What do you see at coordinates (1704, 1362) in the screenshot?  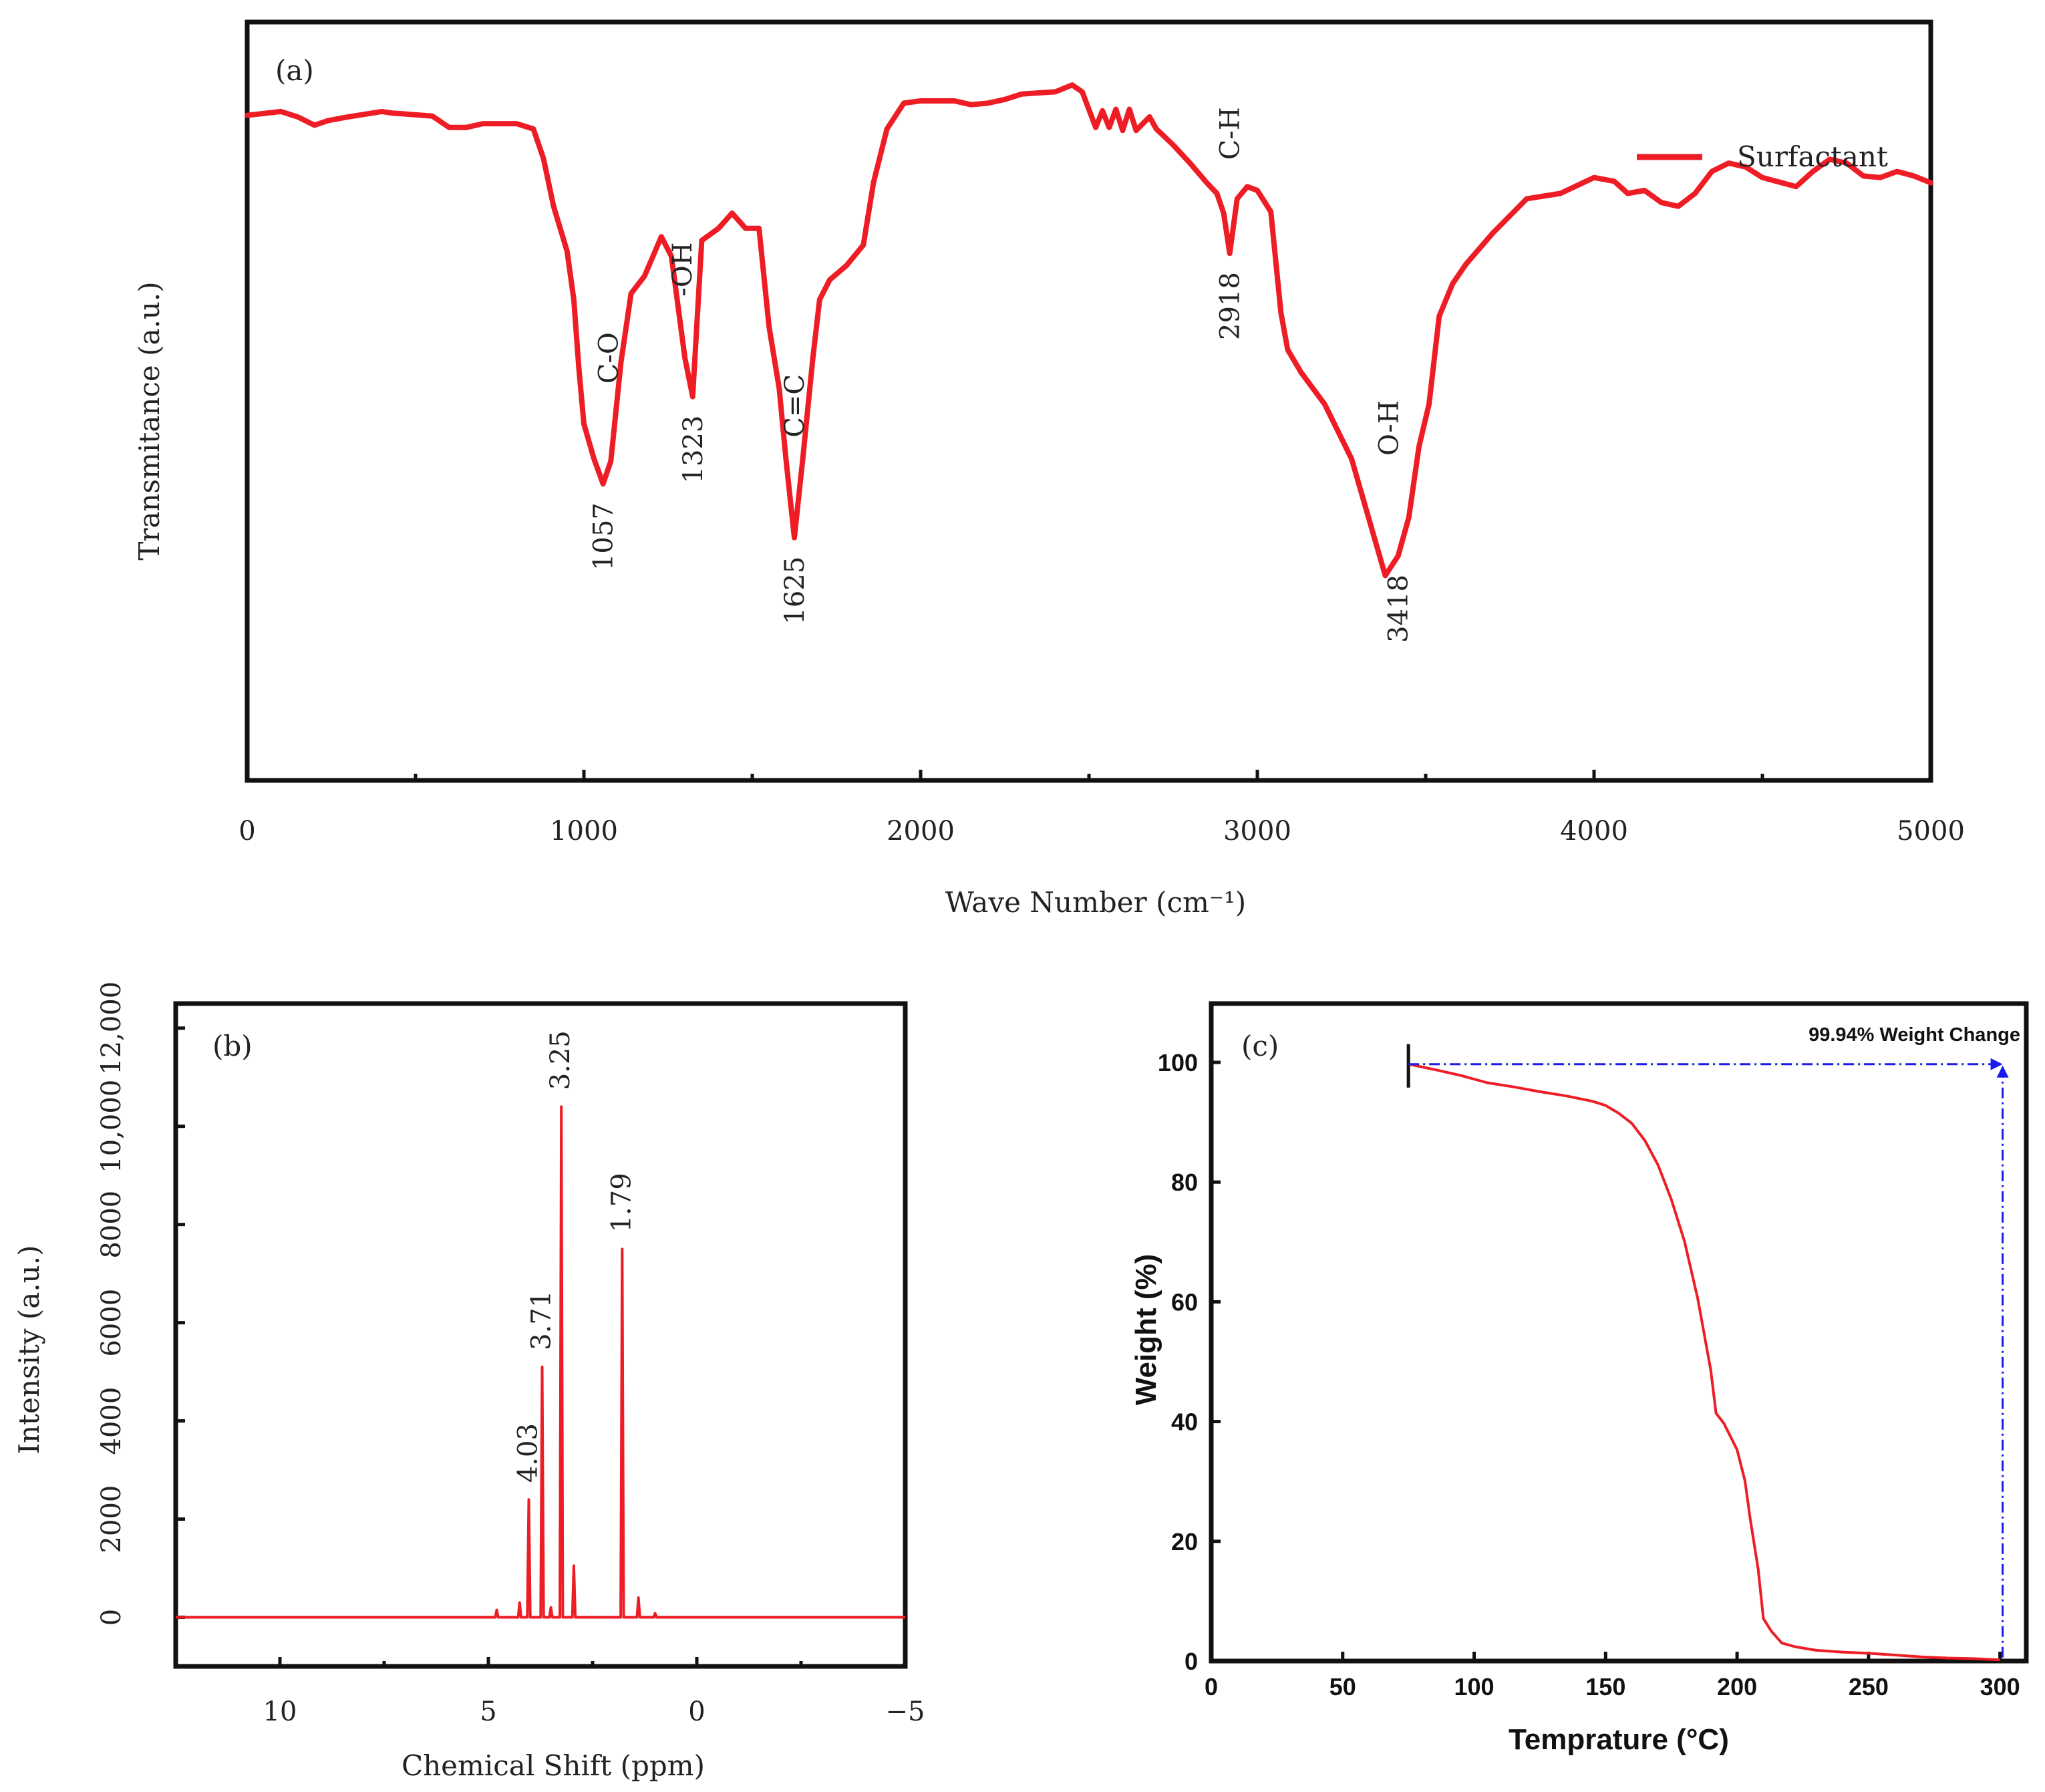 I see `series-line-weight` at bounding box center [1704, 1362].